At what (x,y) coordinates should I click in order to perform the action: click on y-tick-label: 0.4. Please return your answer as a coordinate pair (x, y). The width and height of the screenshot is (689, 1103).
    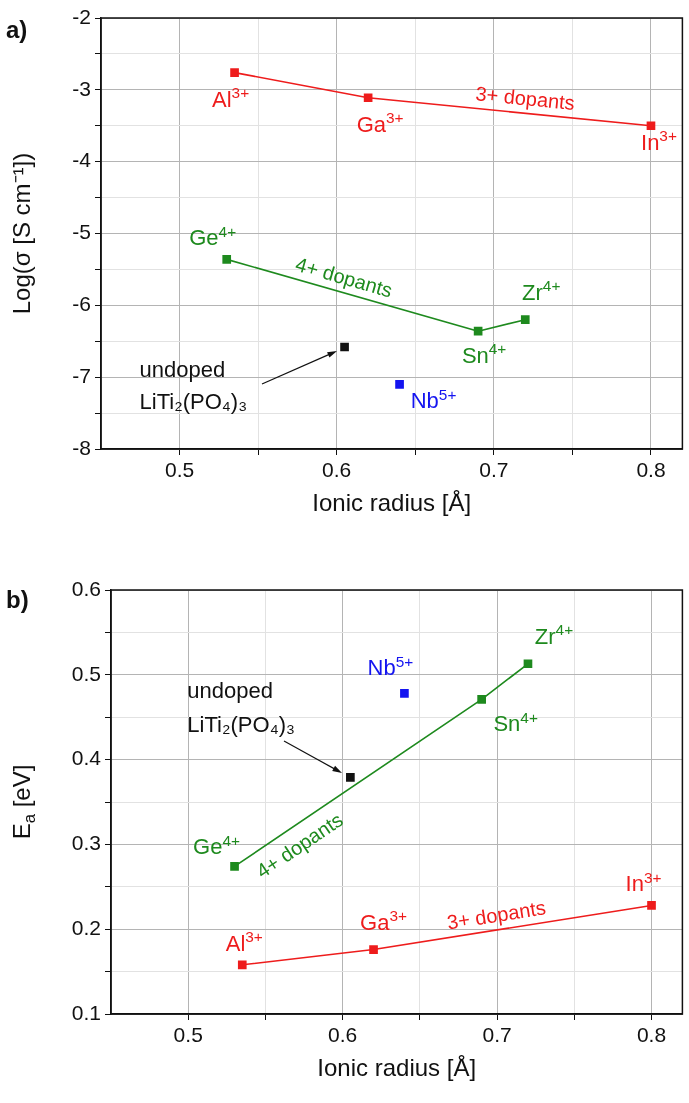
    Looking at the image, I should click on (86, 758).